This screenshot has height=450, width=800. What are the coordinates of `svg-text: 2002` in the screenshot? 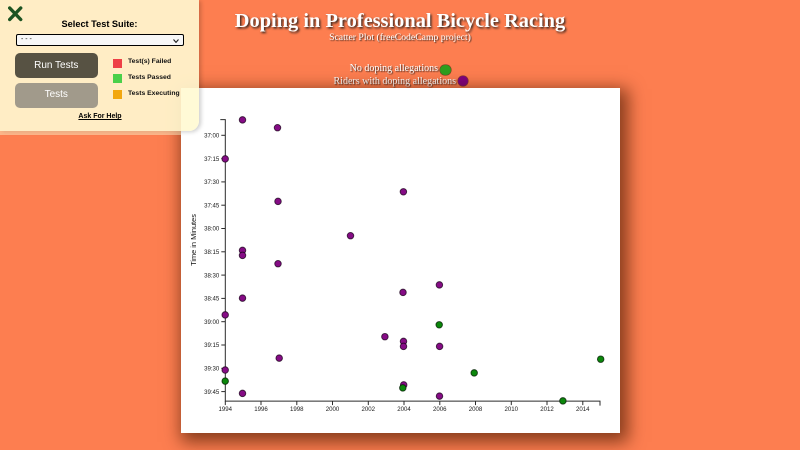 It's located at (369, 409).